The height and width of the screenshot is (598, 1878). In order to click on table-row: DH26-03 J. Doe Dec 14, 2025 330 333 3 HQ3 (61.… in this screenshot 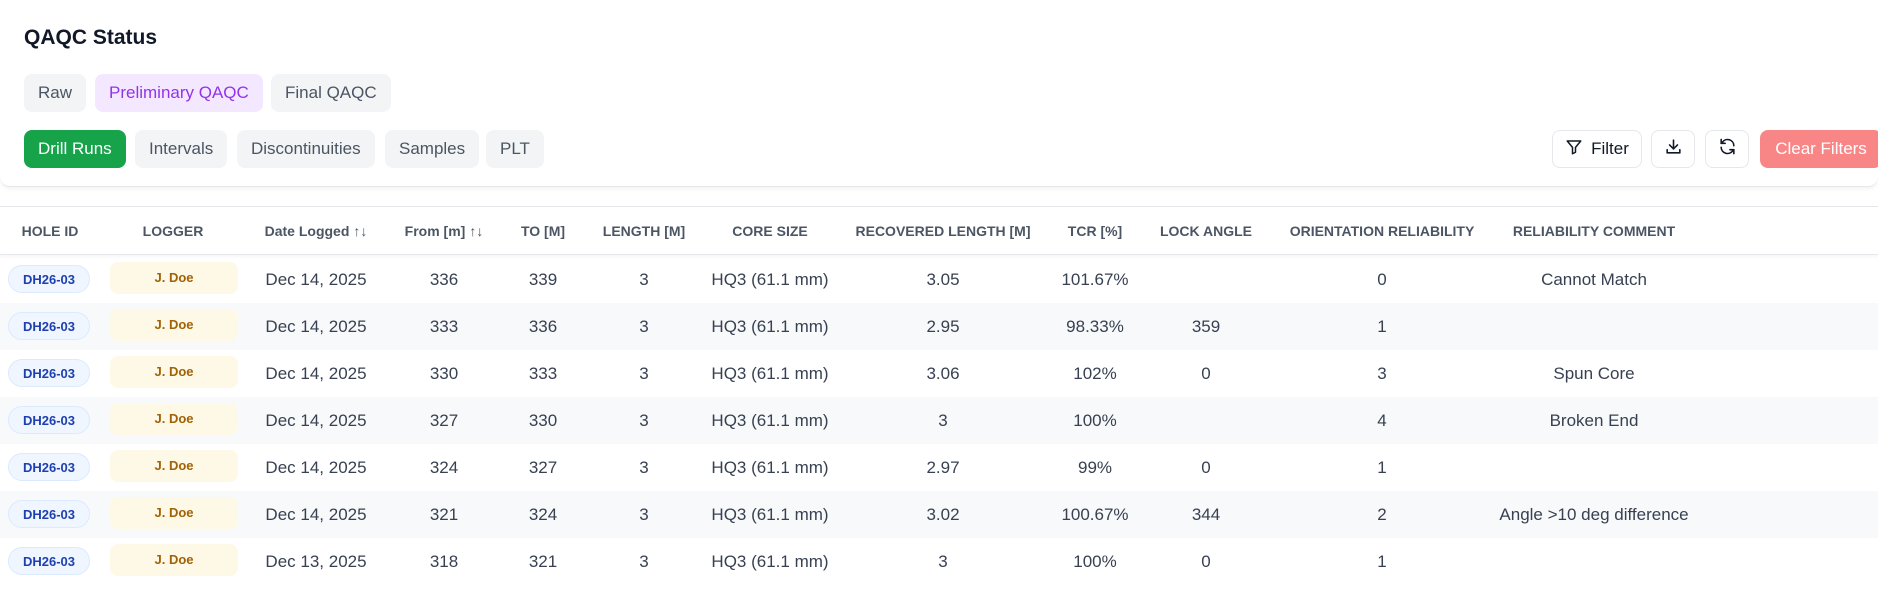, I will do `click(939, 373)`.